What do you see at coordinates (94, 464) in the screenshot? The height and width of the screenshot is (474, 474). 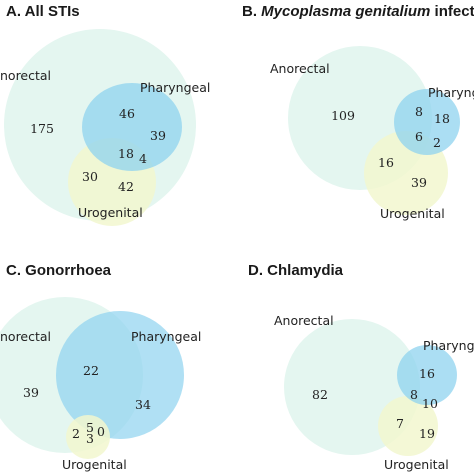 I see `panel-c-urogenital-label: Urogenital` at bounding box center [94, 464].